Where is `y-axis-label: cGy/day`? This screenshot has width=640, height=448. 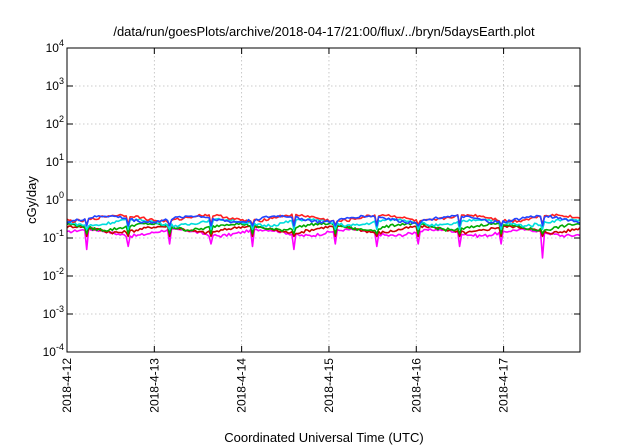 y-axis-label: cGy/day is located at coordinates (31, 200).